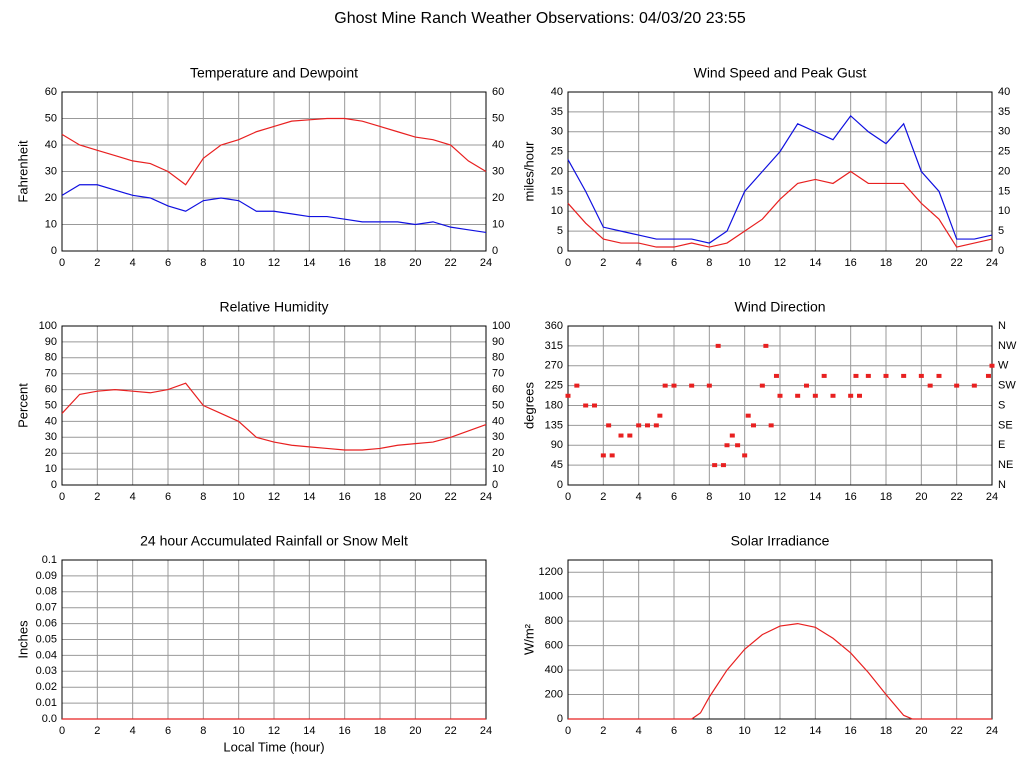 The width and height of the screenshot is (1027, 772). Describe the element at coordinates (46, 576) in the screenshot. I see `y-tick-label: 0.09` at that location.